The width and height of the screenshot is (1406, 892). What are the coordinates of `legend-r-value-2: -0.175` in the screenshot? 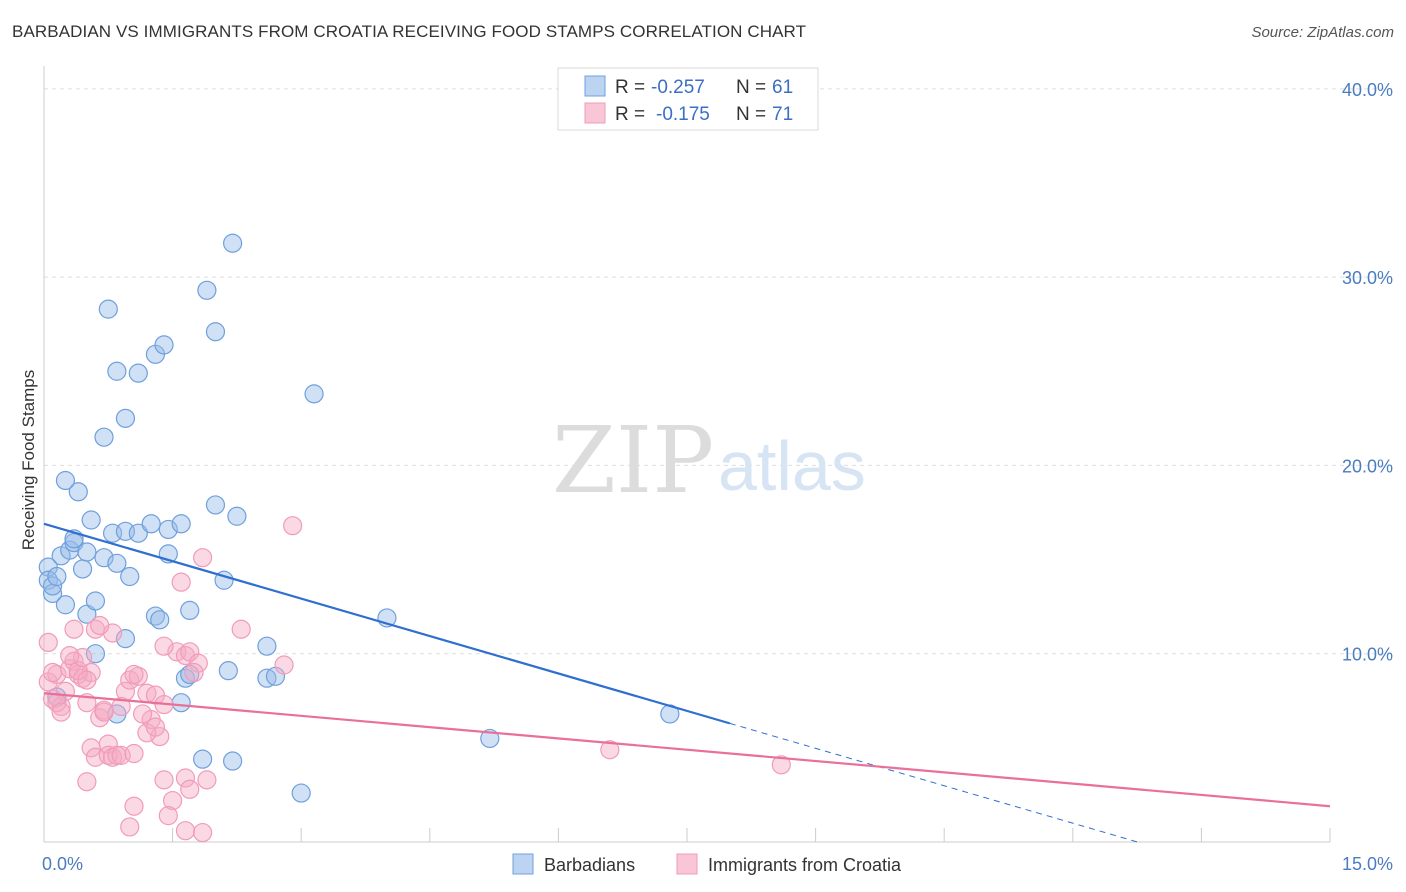 It's located at (683, 114).